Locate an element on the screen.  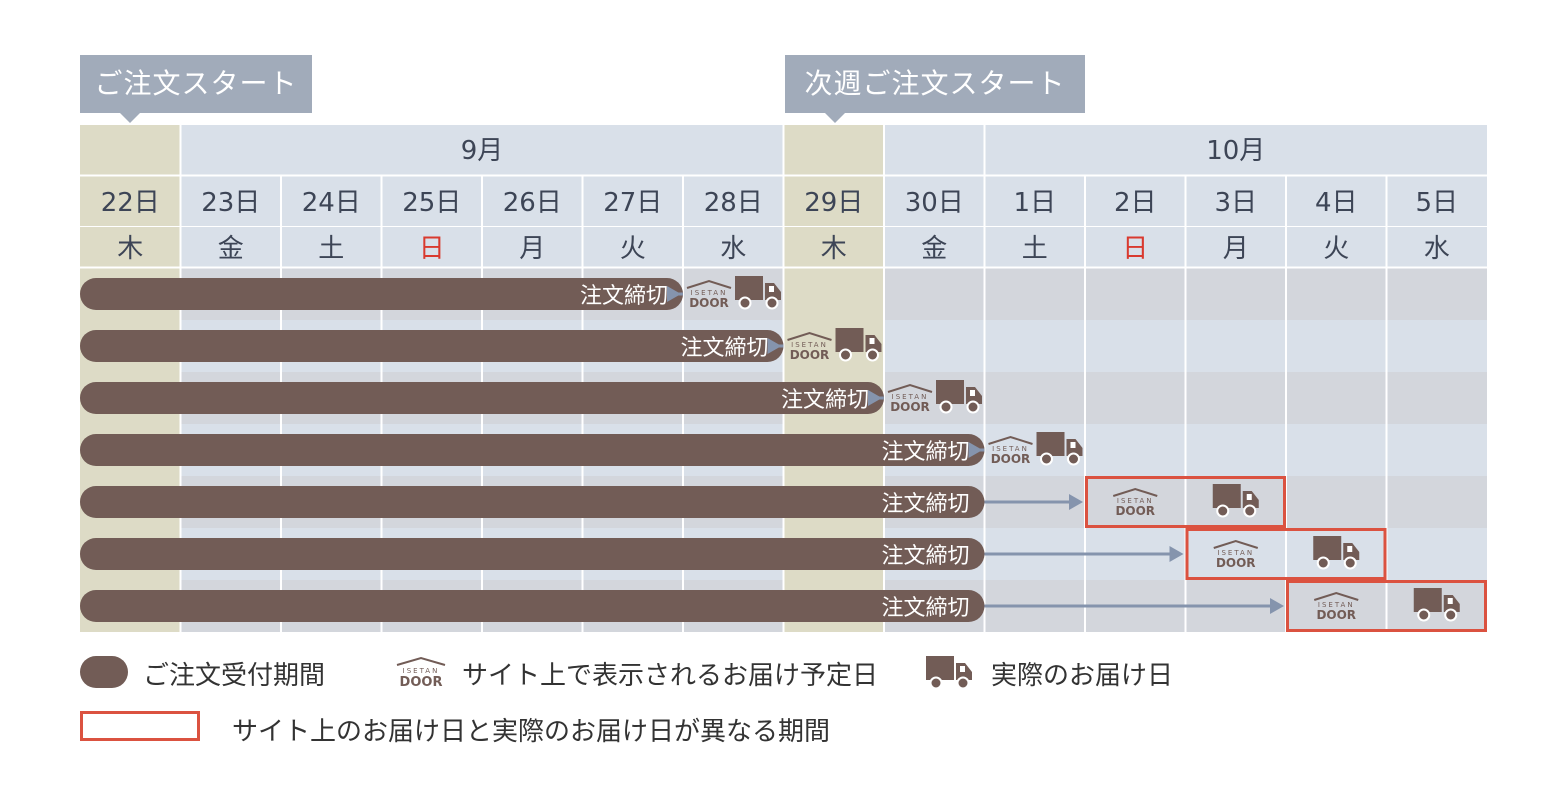
legend-actual-date-label: 実際のお届け日 is located at coordinates (1082, 676).